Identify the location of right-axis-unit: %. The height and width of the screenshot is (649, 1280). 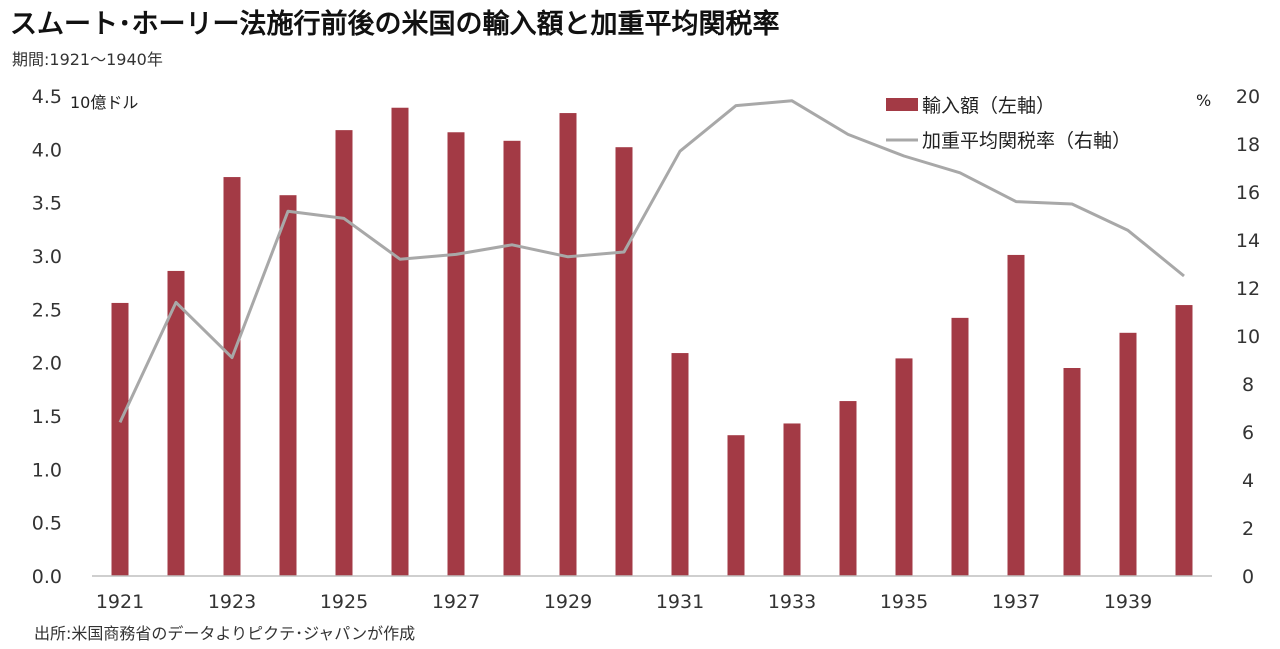
(1203, 100).